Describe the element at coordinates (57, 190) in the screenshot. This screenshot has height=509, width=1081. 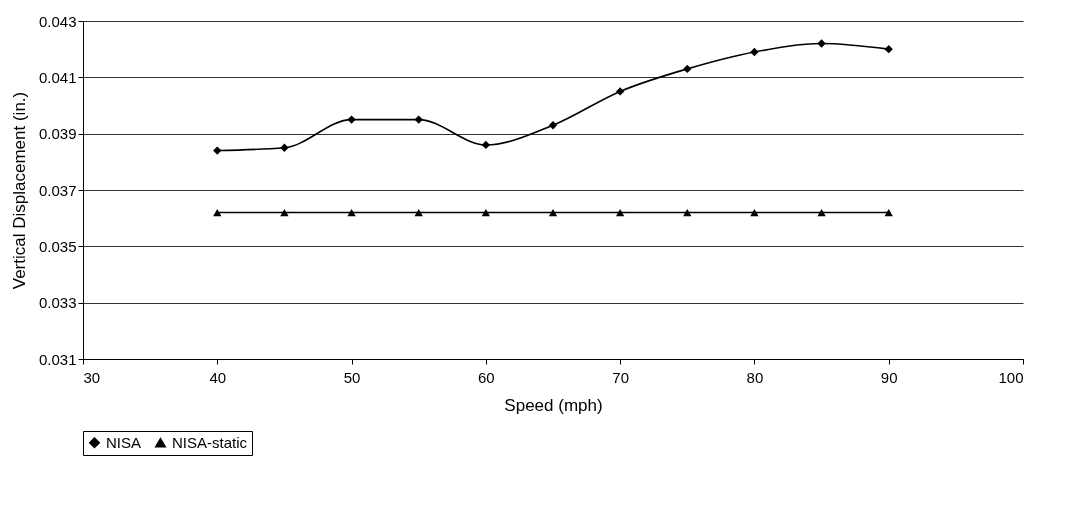
I see `y-tick-label: 0.037` at that location.